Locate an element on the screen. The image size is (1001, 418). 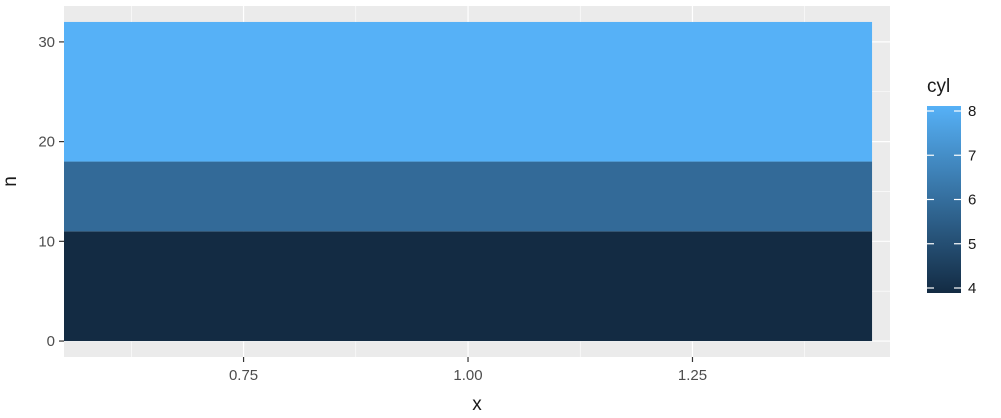
x-axis: 0.75 1.00 1.25 is located at coordinates (468, 370).